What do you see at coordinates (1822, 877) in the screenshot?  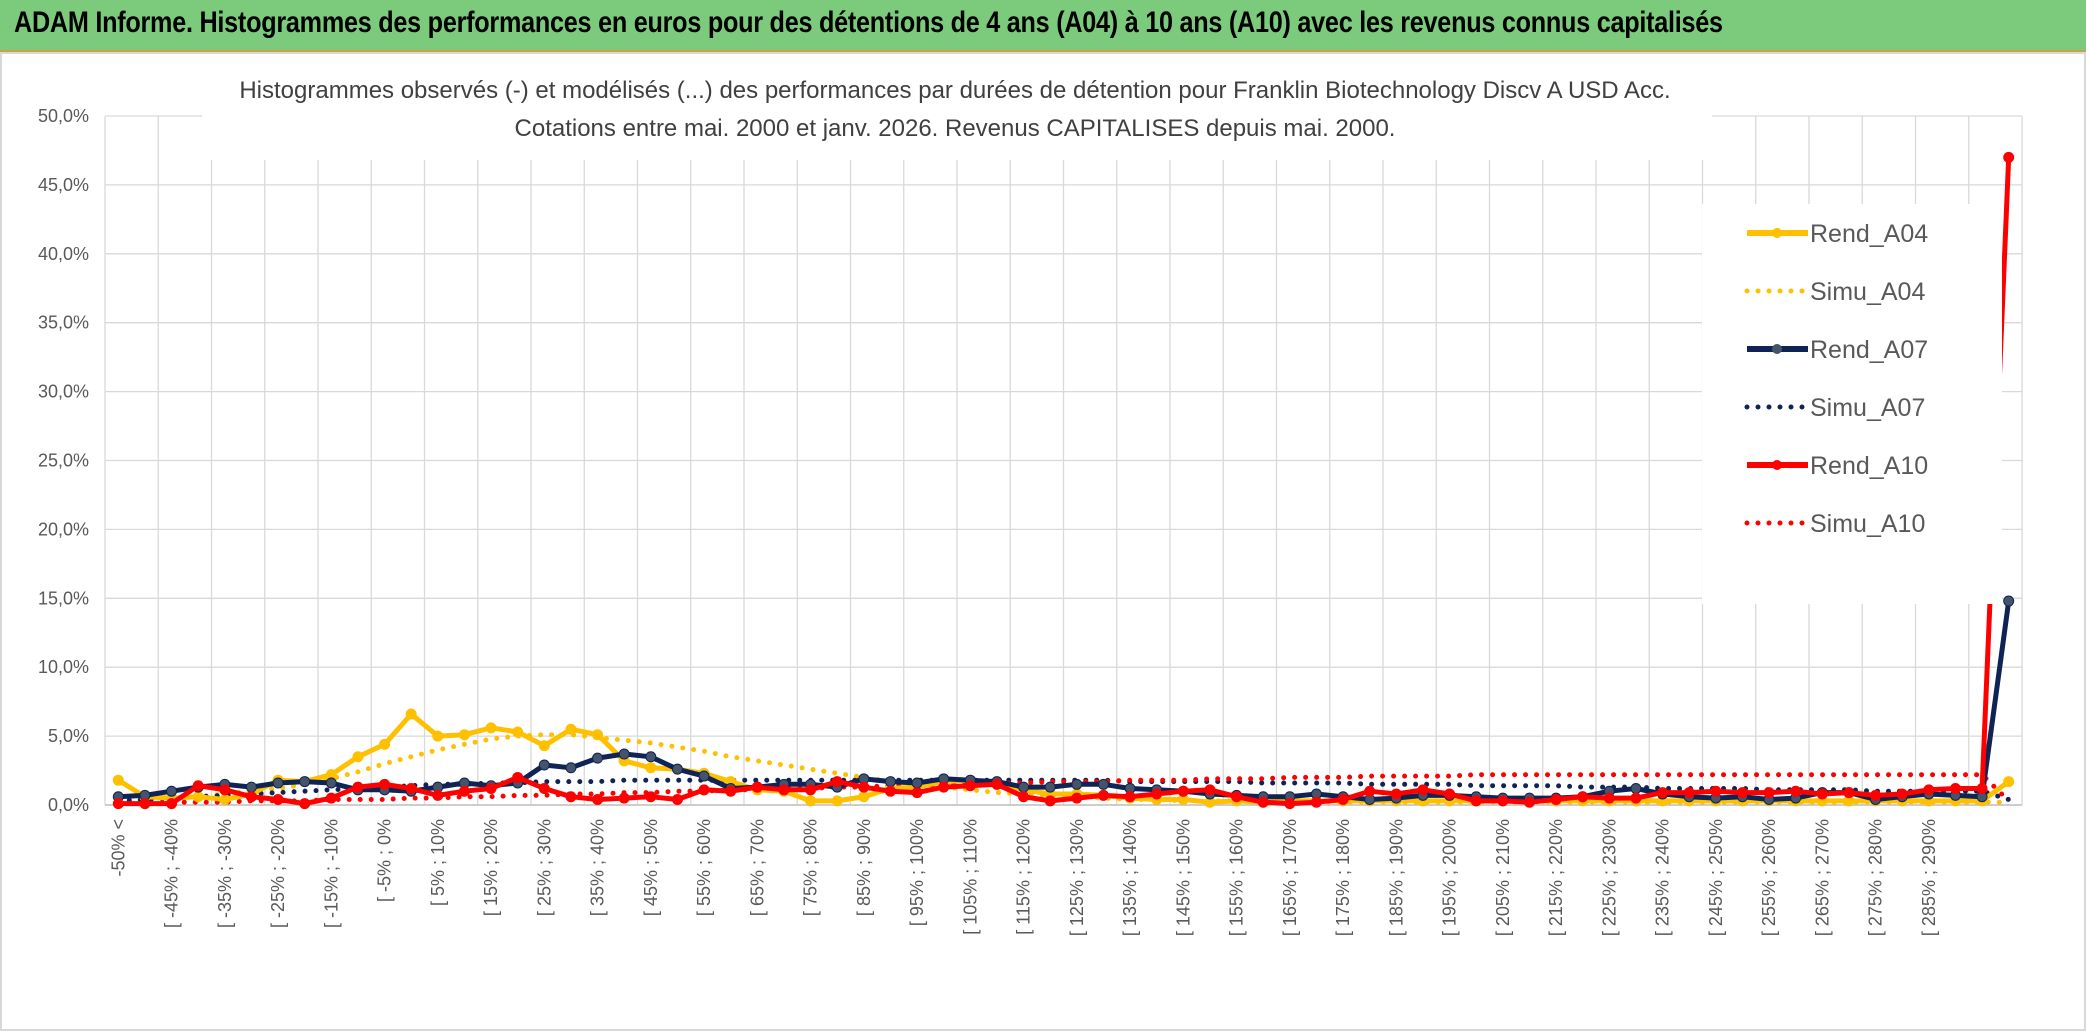 I see `x-tick-label: [ 265% ; 270%` at bounding box center [1822, 877].